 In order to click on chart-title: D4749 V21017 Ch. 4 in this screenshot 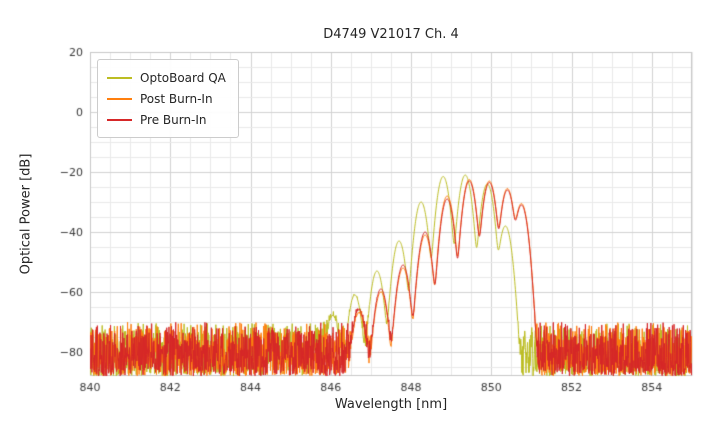, I will do `click(391, 34)`.